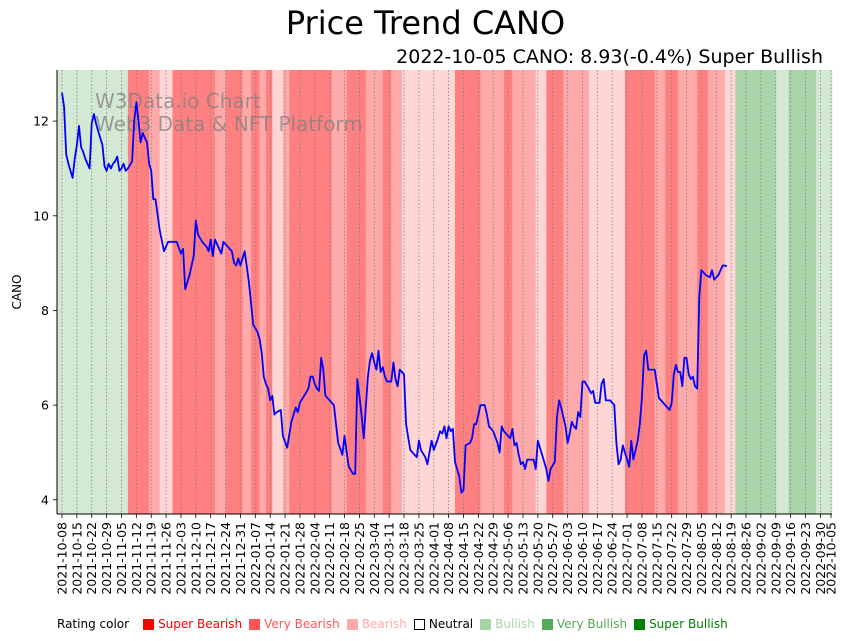 This screenshot has height=641, width=851. Describe the element at coordinates (93, 624) in the screenshot. I see `legend-title: Rating color` at that location.